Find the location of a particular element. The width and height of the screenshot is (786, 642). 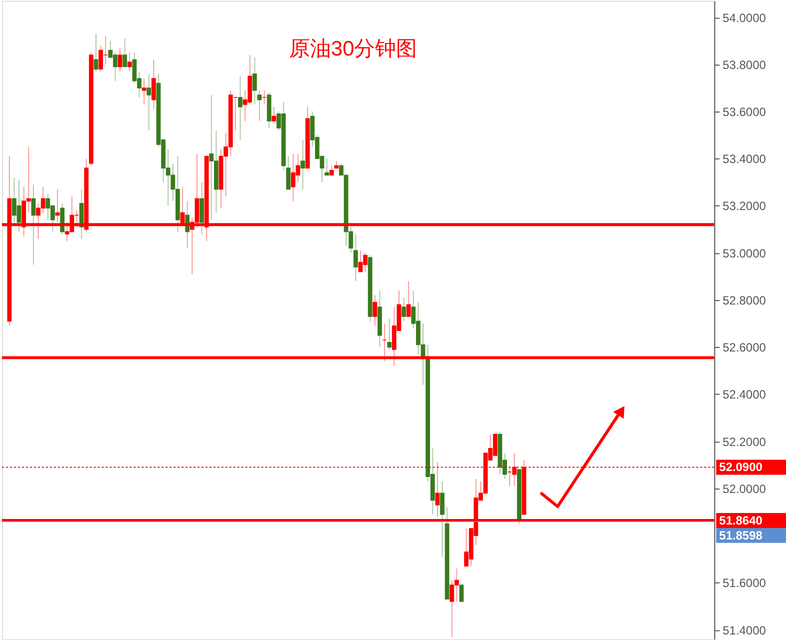

y-tick-label: 53.8000 is located at coordinates (744, 65).